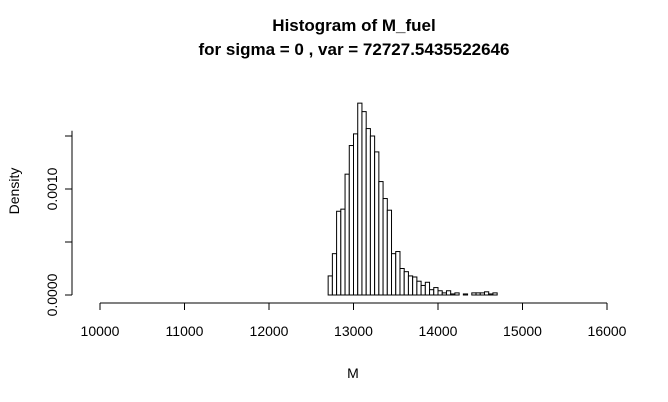  What do you see at coordinates (607, 331) in the screenshot?
I see `x-tick-label: 16000` at bounding box center [607, 331].